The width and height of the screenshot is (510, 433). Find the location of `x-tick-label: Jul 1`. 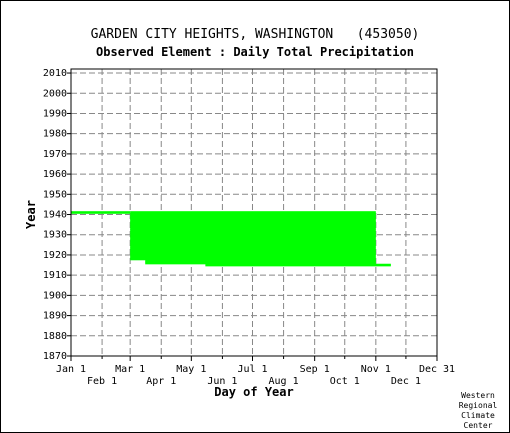

x-tick-label: Jul 1 is located at coordinates (252, 369).